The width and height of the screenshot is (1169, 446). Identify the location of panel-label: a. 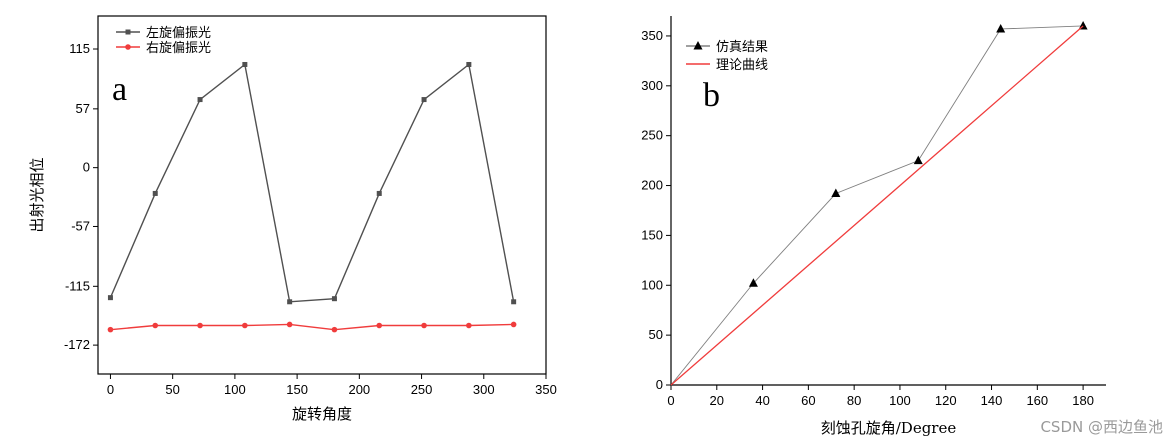
(119, 89).